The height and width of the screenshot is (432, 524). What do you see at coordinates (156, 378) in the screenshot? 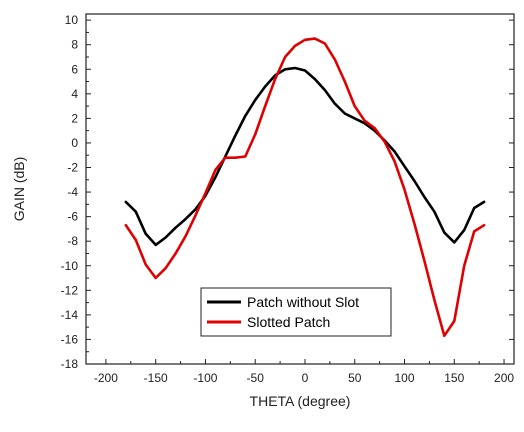
I see `x-tick-label: -150` at bounding box center [156, 378].